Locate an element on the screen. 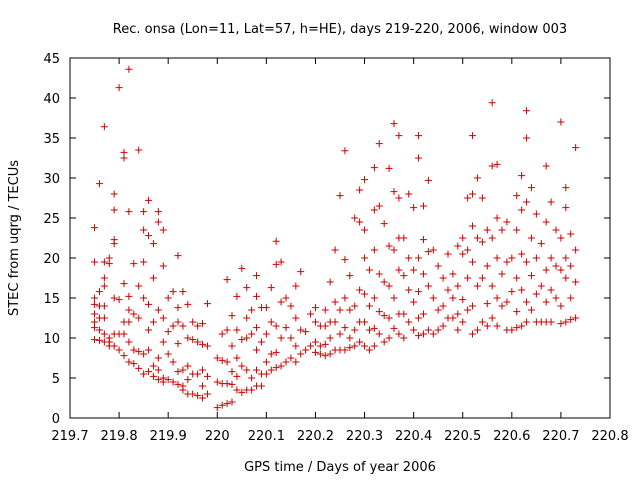  x-tick-label: 220 is located at coordinates (217, 436).